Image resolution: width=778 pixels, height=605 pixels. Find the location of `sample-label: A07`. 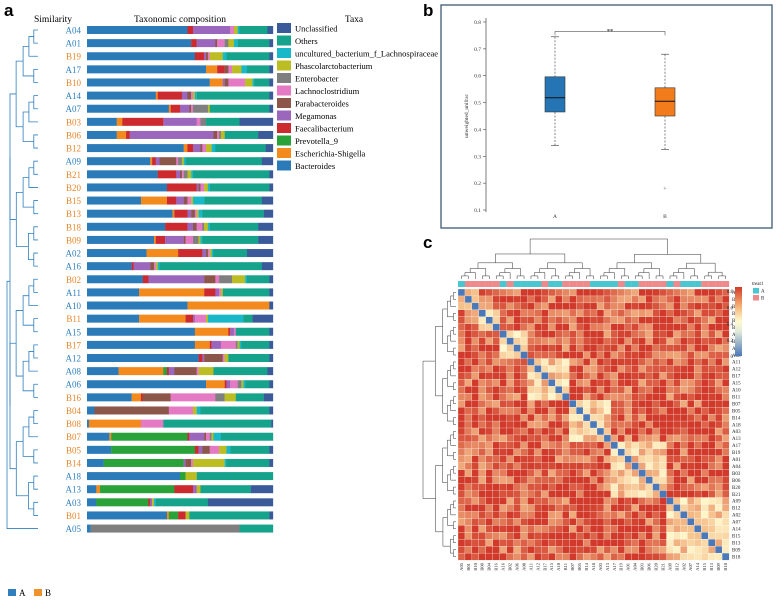

sample-label: A07 is located at coordinates (74, 109).